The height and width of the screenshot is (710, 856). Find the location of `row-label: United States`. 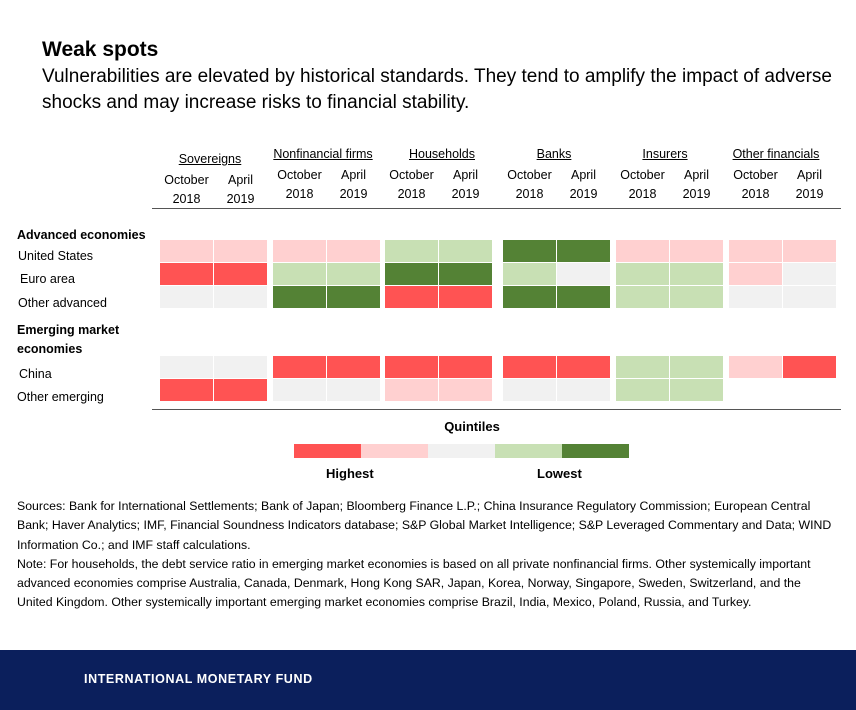

row-label: United States is located at coordinates (56, 256).